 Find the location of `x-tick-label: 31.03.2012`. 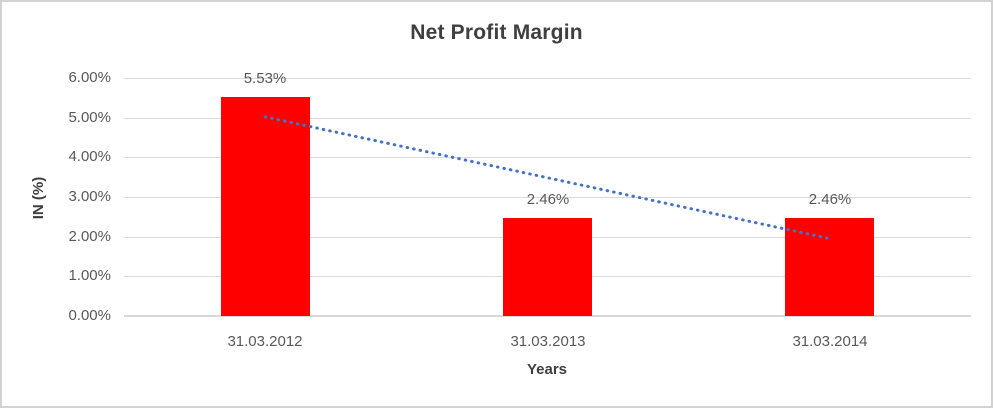

x-tick-label: 31.03.2012 is located at coordinates (265, 341).